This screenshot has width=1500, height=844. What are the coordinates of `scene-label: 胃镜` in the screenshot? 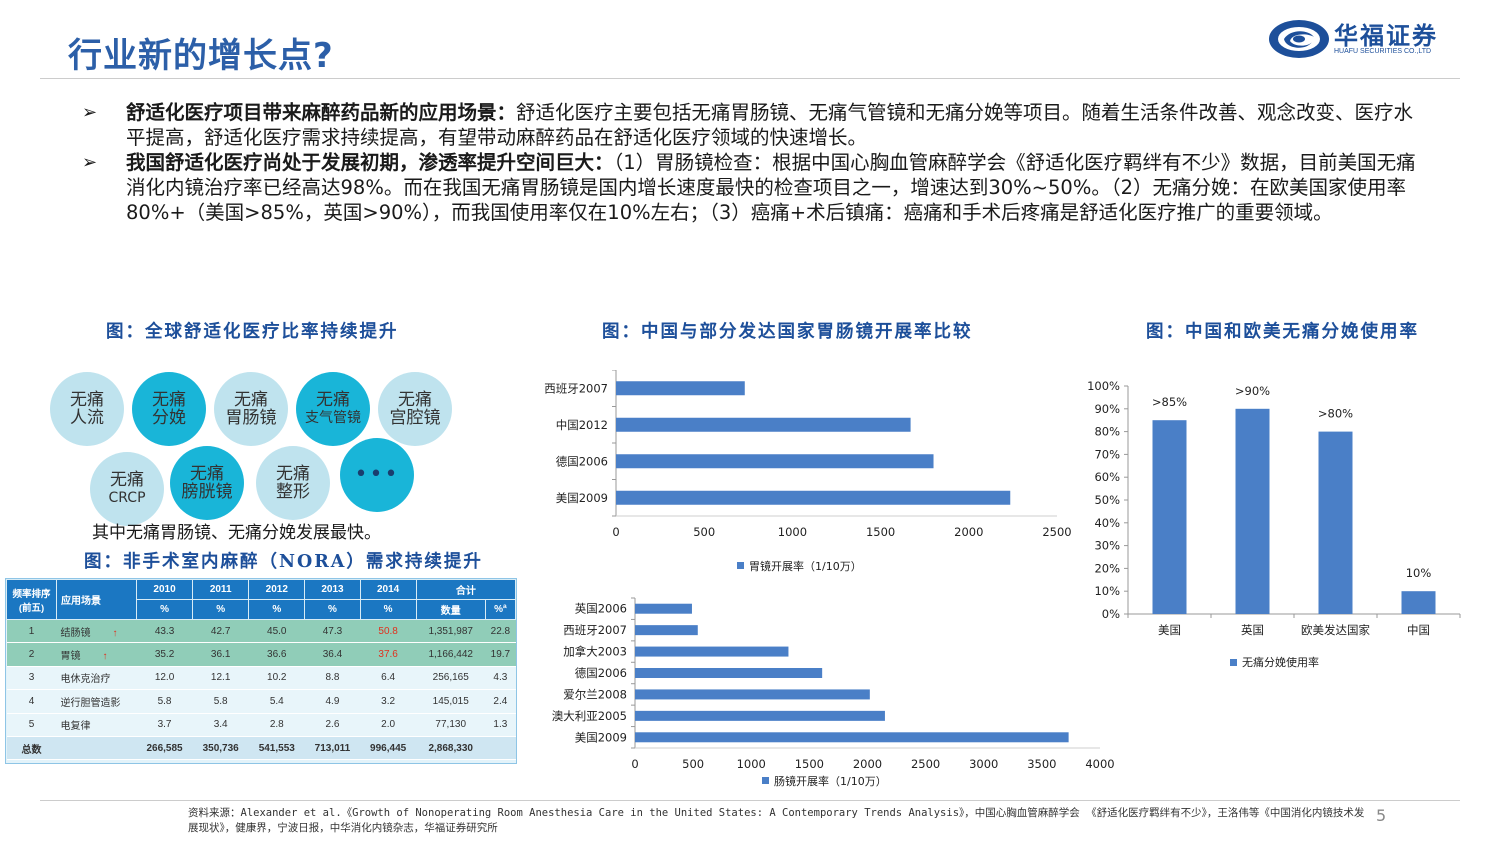 It's located at (70, 657).